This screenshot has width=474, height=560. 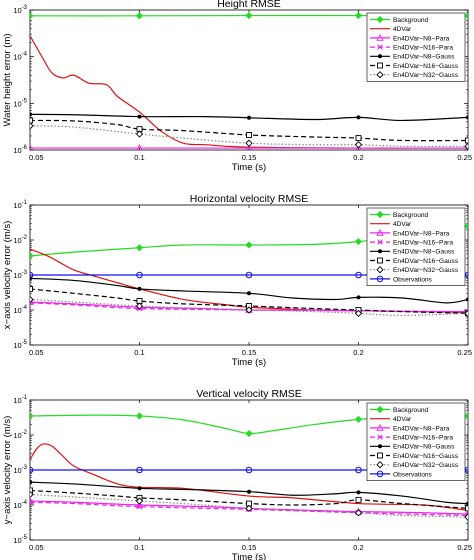 What do you see at coordinates (423, 48) in the screenshot?
I see `legend-label: En4DVar−N16−Para` at bounding box center [423, 48].